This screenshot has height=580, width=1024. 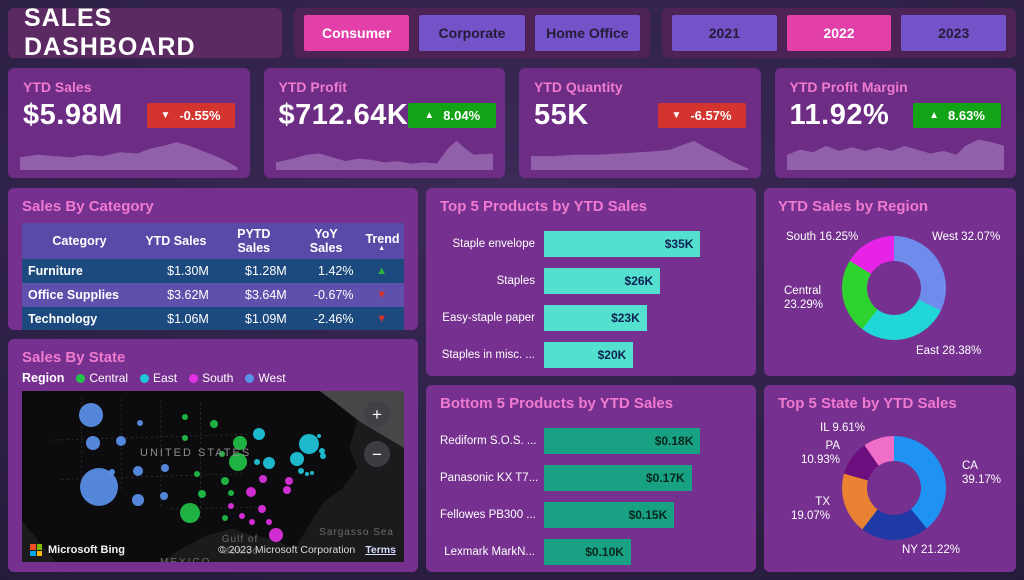 What do you see at coordinates (452, 115) in the screenshot?
I see `kpi-change-badge: ▲ 8.04%` at bounding box center [452, 115].